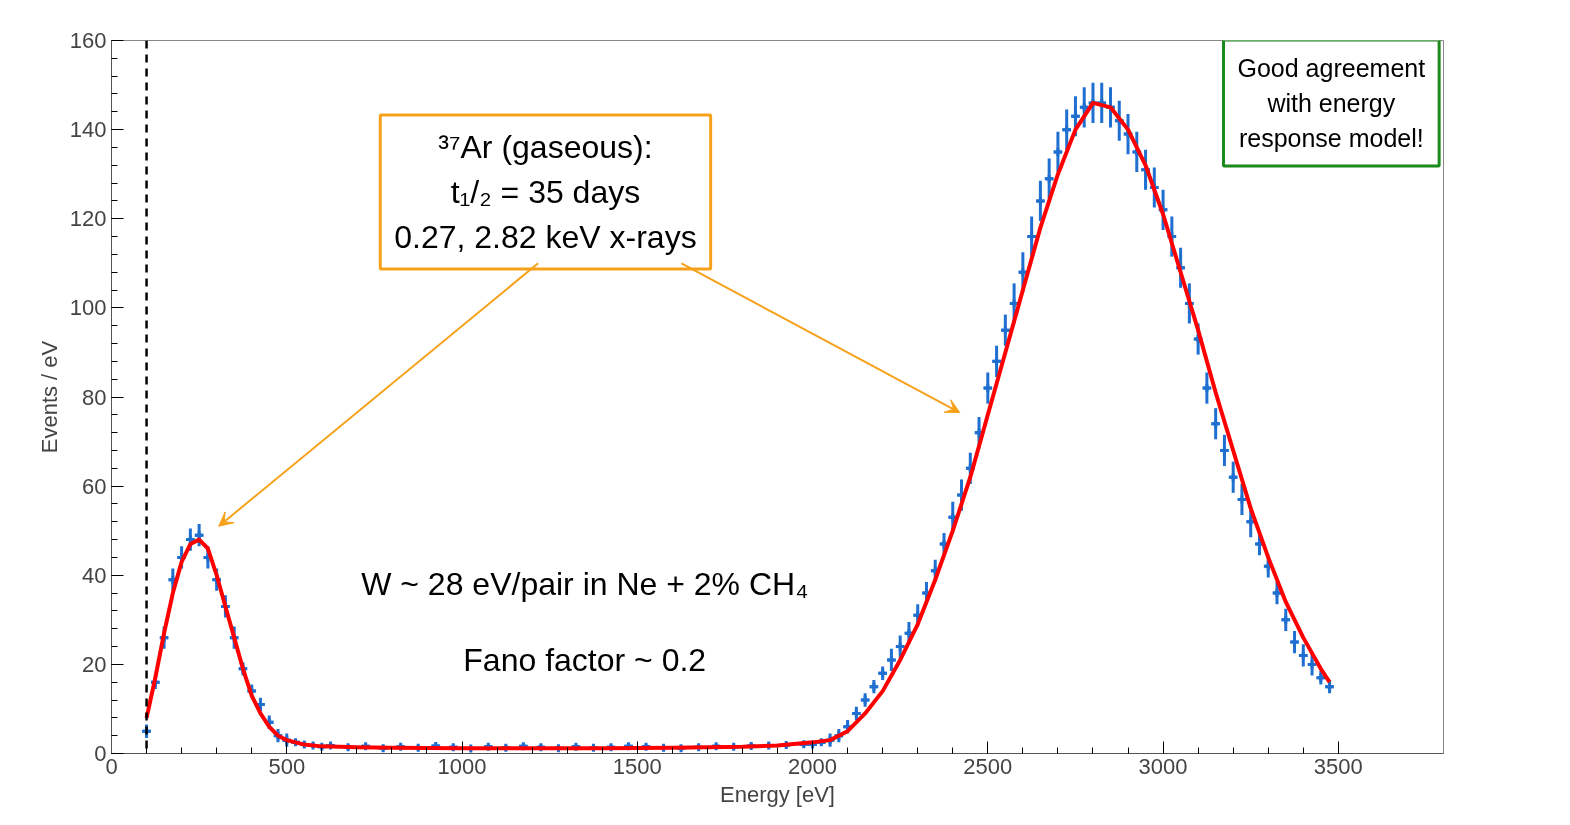 The image size is (1570, 825). I want to click on y-tick-label: 40, so click(94, 575).